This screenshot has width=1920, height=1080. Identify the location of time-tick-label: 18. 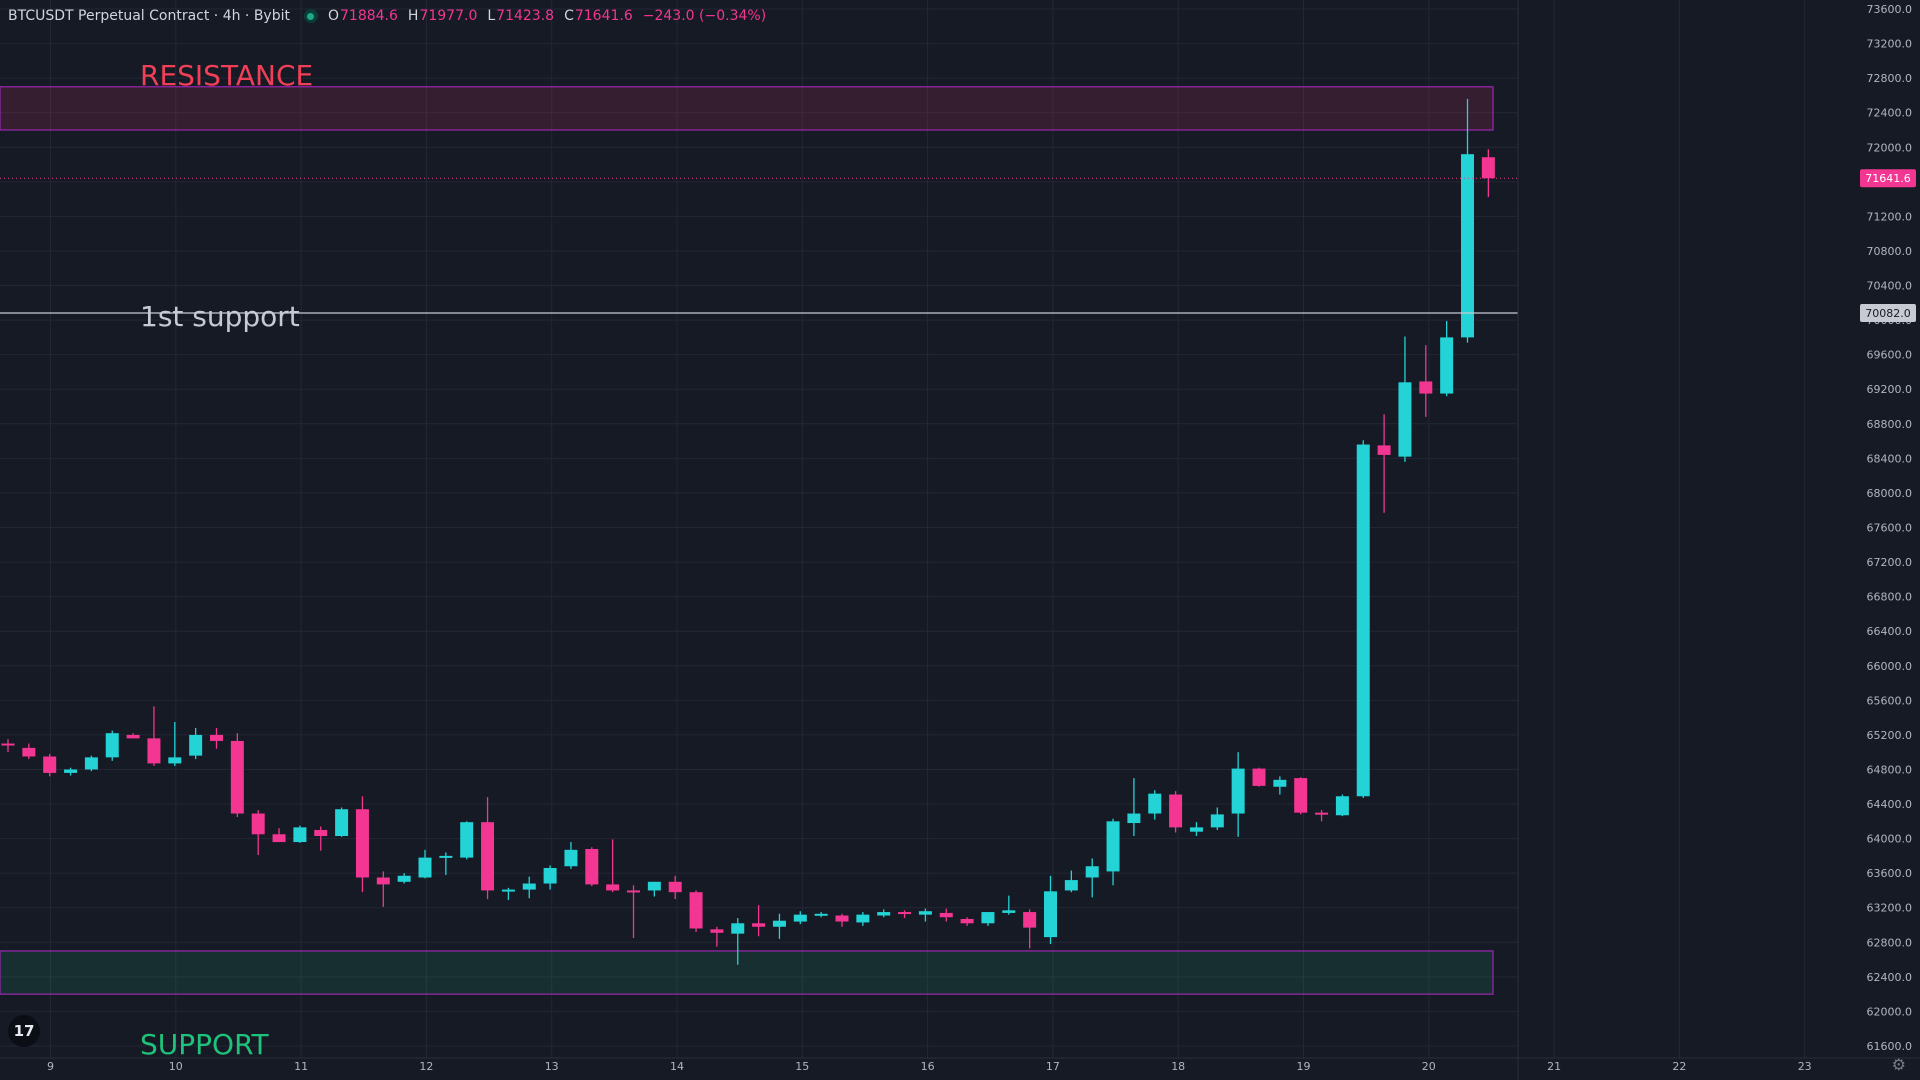
(1178, 1066).